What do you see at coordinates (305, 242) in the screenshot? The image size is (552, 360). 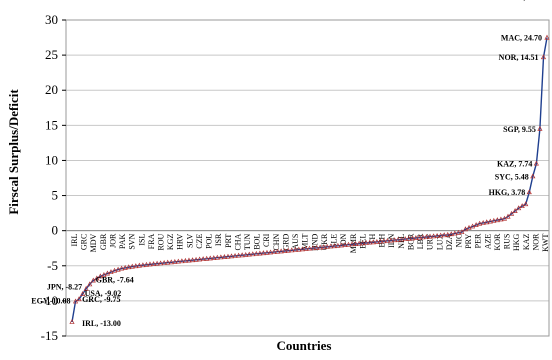 I see `x-tick-label: MLT` at bounding box center [305, 242].